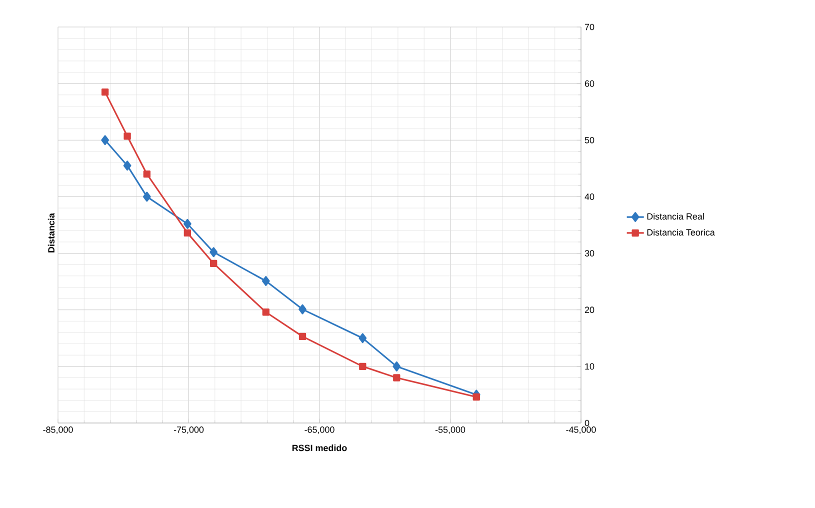  Describe the element at coordinates (581, 430) in the screenshot. I see `x-tick-label: -45,000` at that location.